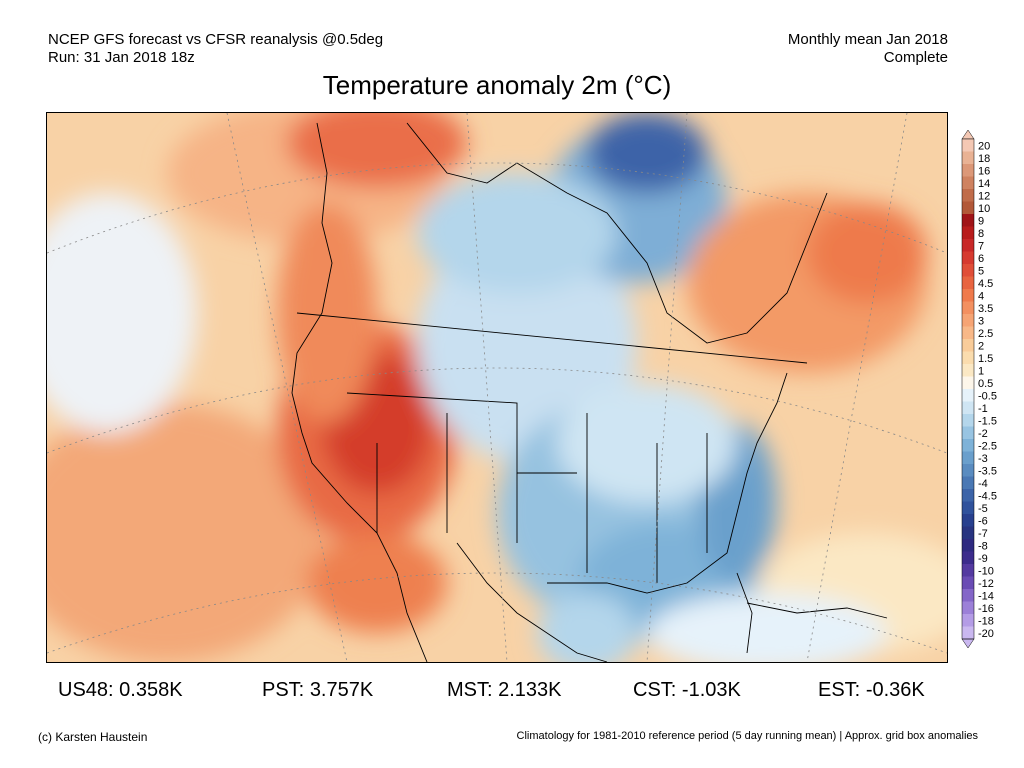 The width and height of the screenshot is (1024, 768). I want to click on legend-label: 2, so click(981, 346).